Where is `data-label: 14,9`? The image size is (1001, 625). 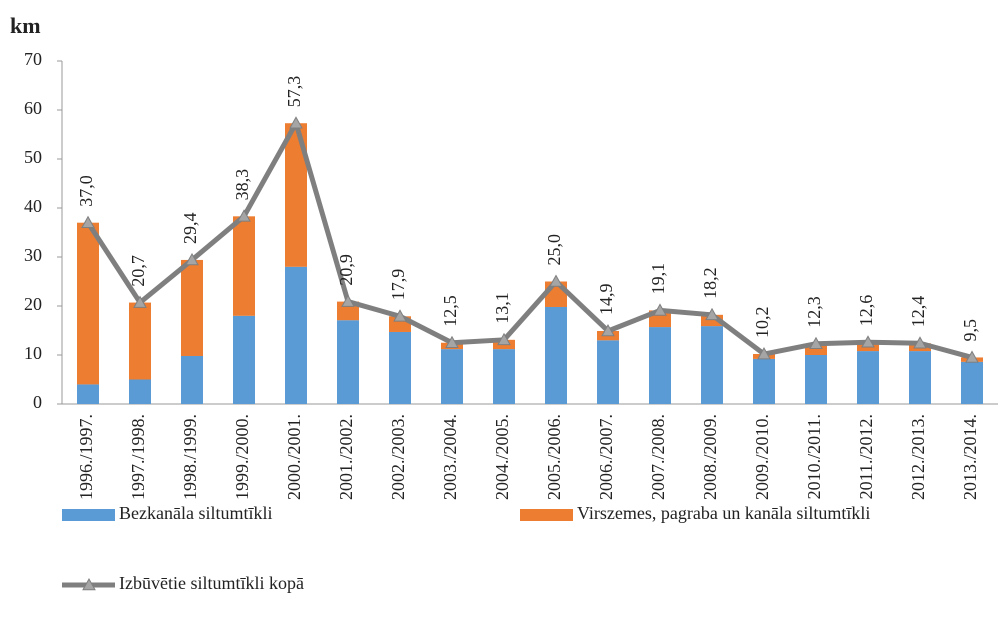 data-label: 14,9 is located at coordinates (606, 299).